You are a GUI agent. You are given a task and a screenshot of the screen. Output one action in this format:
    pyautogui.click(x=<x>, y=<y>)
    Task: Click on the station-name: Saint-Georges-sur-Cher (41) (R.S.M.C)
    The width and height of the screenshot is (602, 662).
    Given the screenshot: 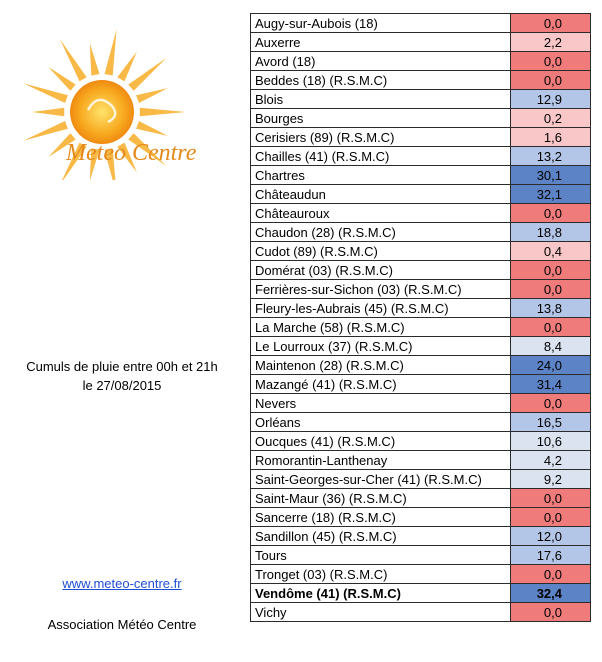 What is the action you would take?
    pyautogui.click(x=380, y=479)
    